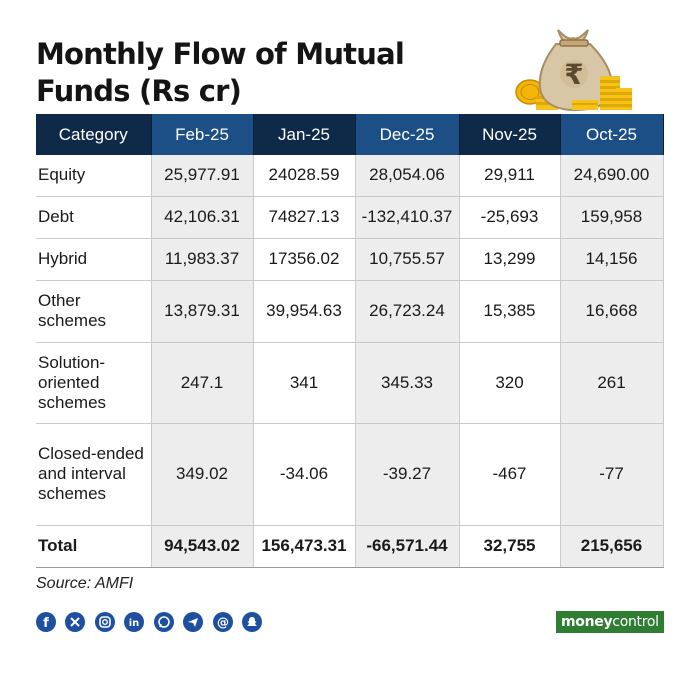 This screenshot has height=680, width=700. Describe the element at coordinates (94, 259) in the screenshot. I see `row-label: Hybrid` at that location.